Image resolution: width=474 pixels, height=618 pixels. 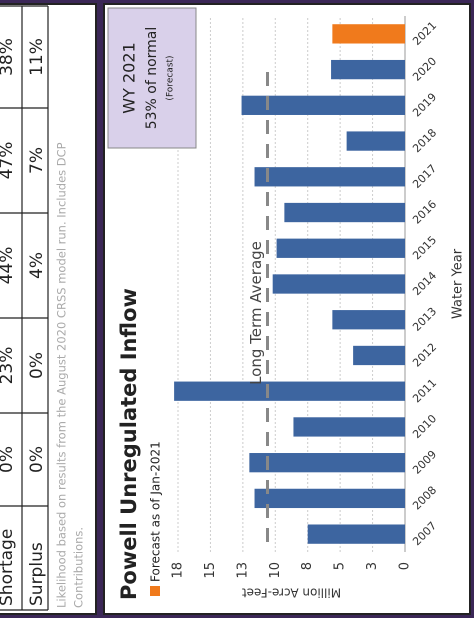 What do you see at coordinates (155, 591) in the screenshot?
I see `legend-swatch` at bounding box center [155, 591].